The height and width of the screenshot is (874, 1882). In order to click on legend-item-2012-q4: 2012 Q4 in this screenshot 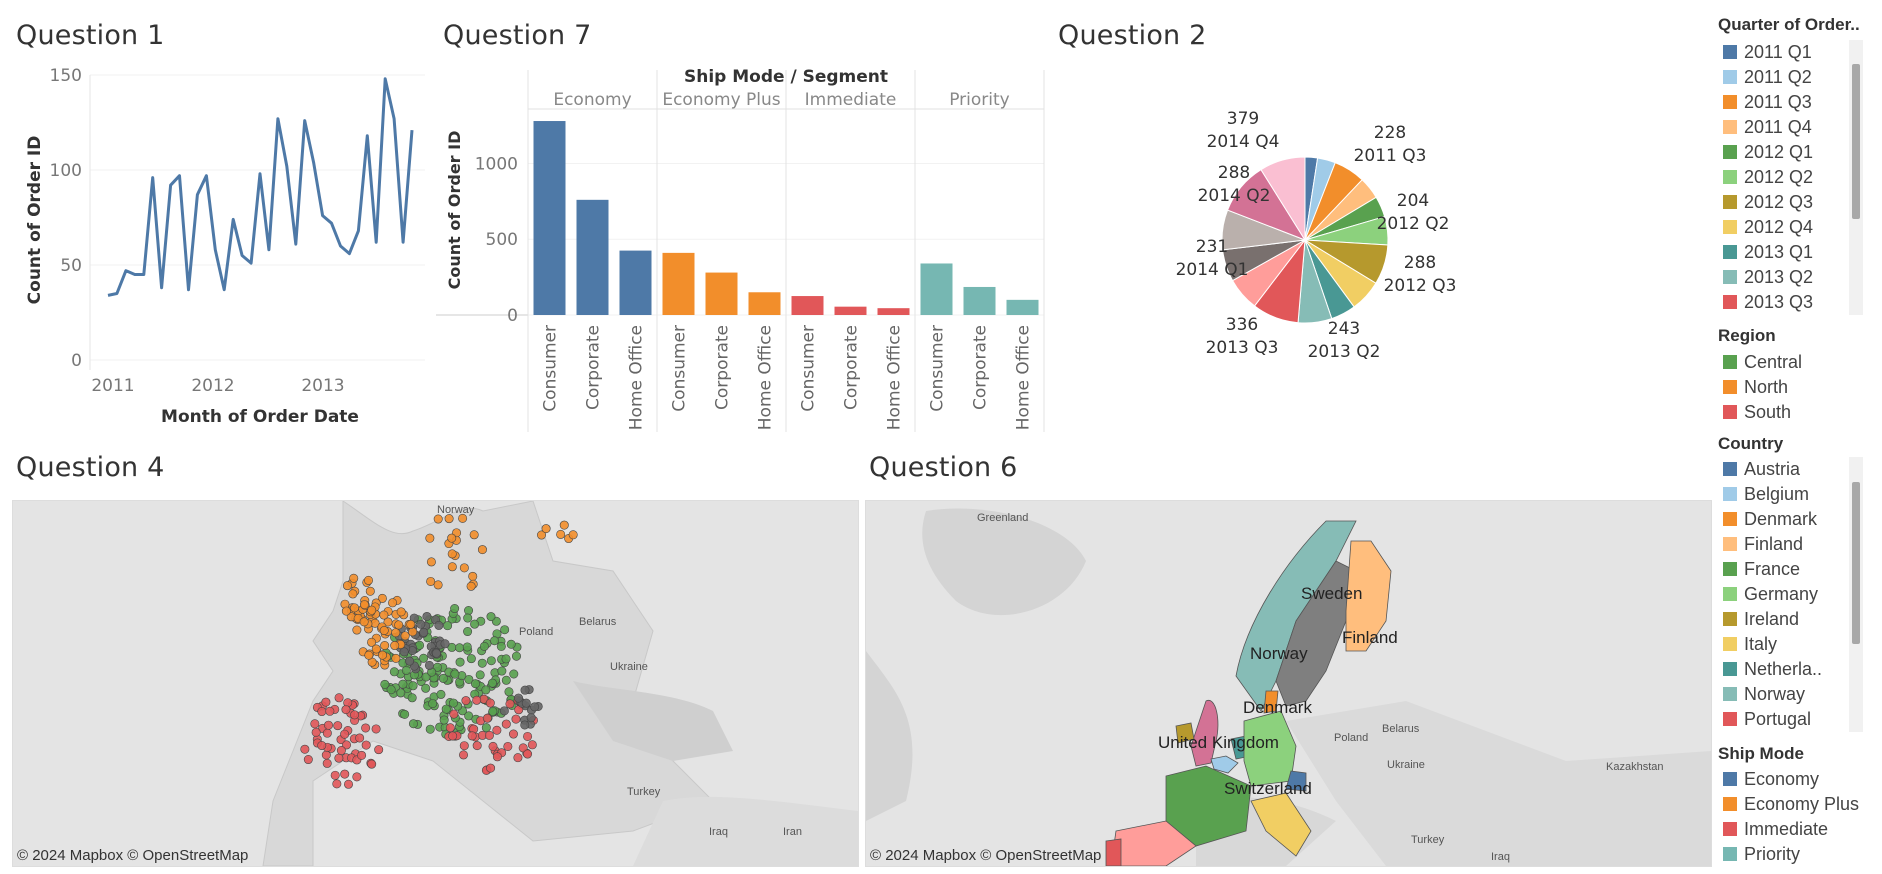, I will do `click(1768, 227)`.